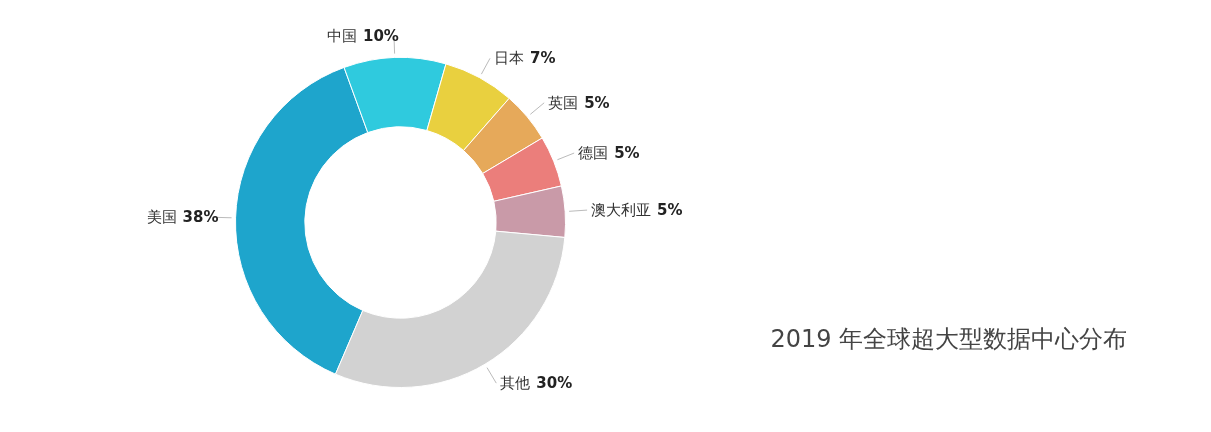 The image size is (1211, 432). Describe the element at coordinates (563, 102) in the screenshot. I see `slice-label: 英国` at that location.